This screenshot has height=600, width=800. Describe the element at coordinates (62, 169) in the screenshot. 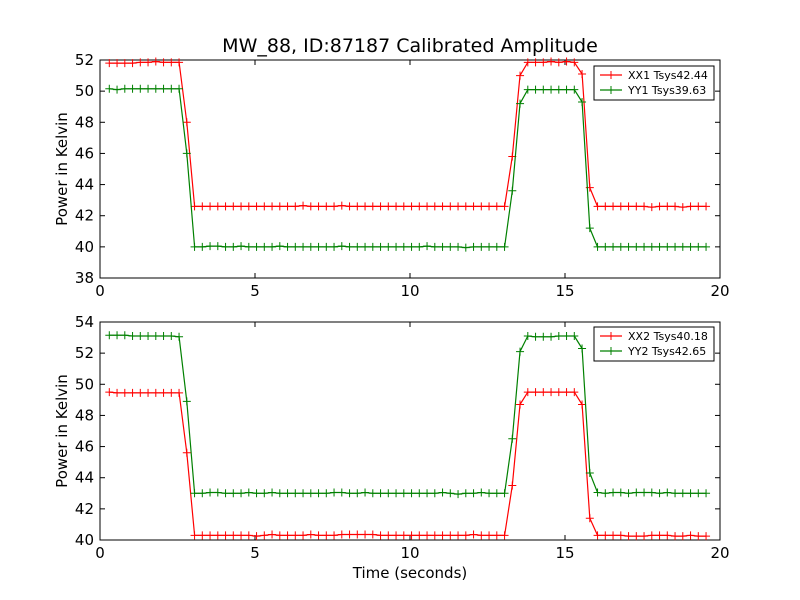

I see `y-axis-label: Power in Kelvin` at that location.